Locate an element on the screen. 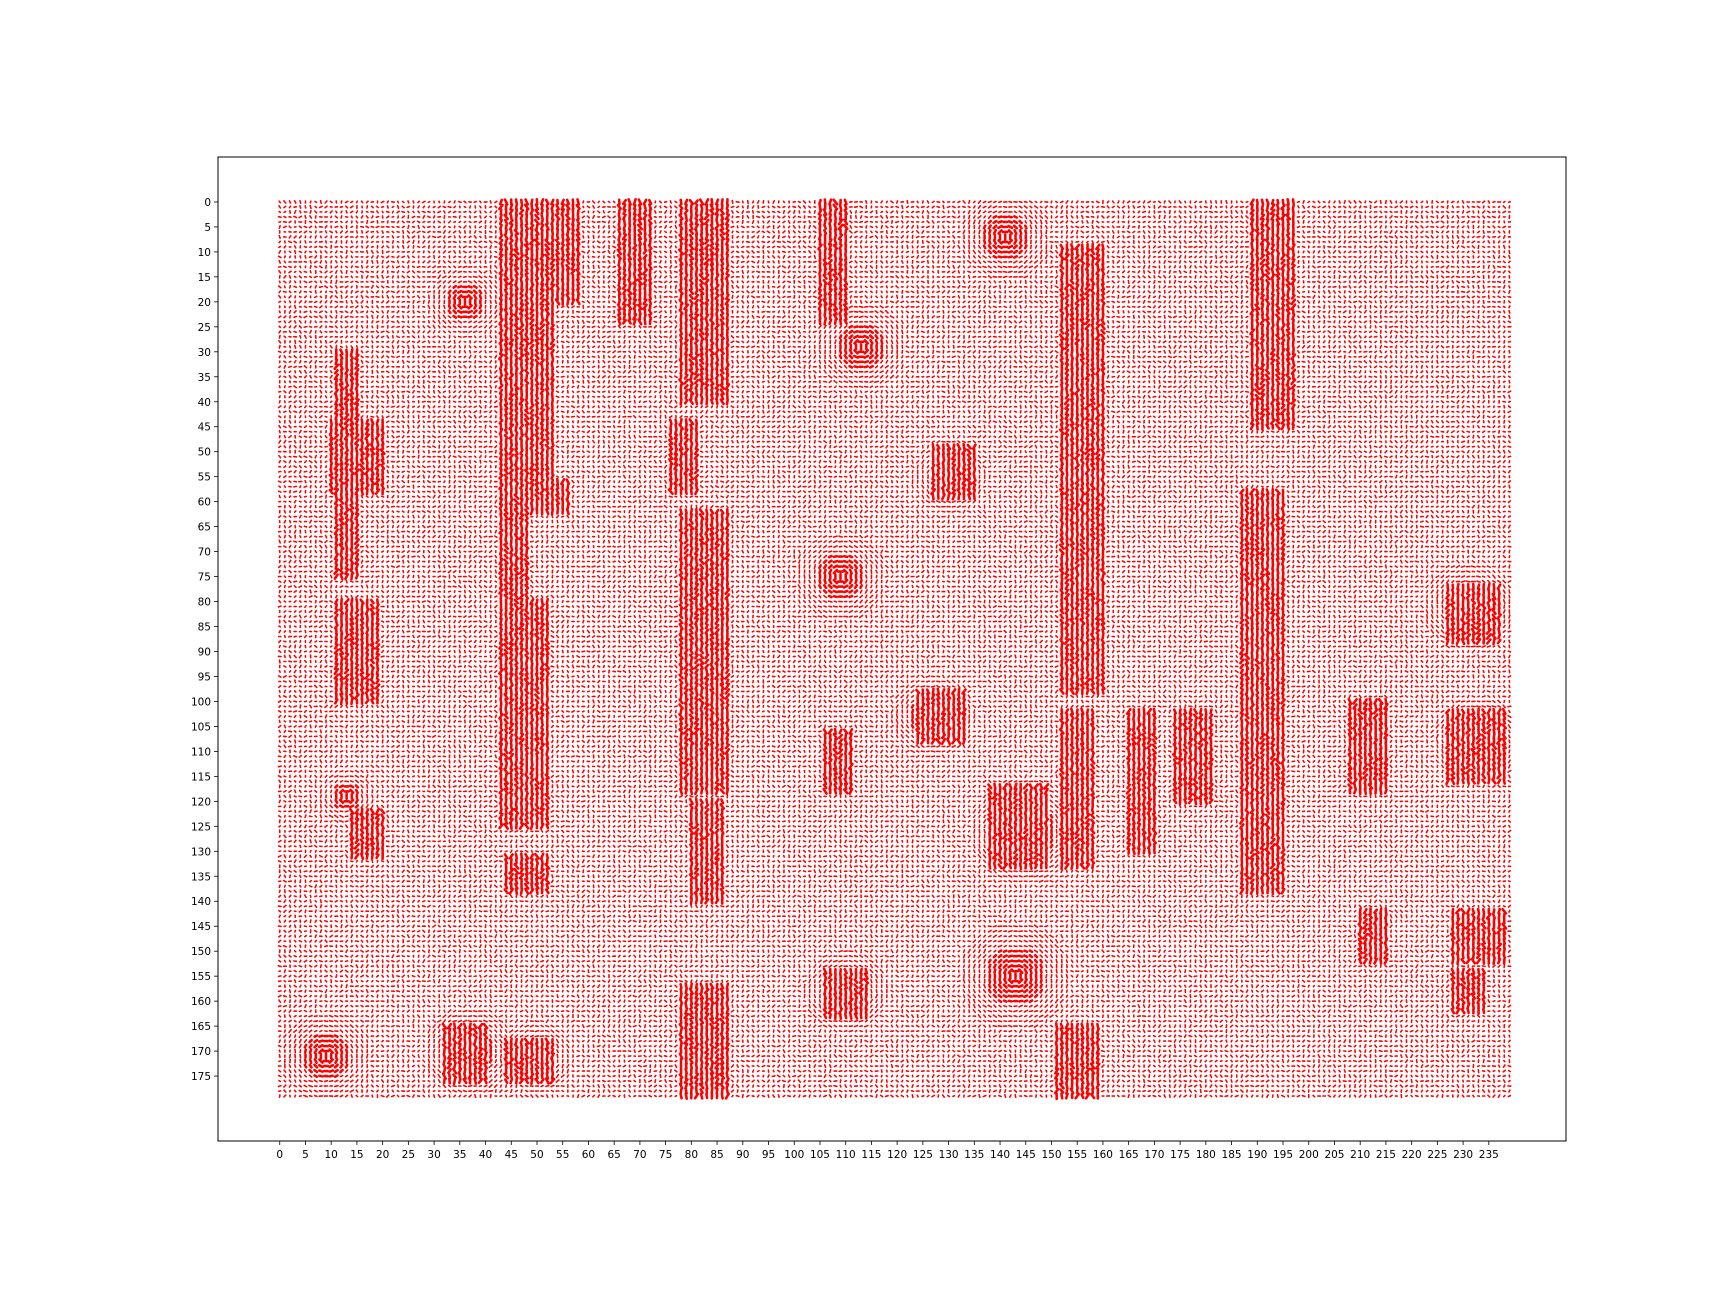  y-tick-label: 50 is located at coordinates (204, 453).